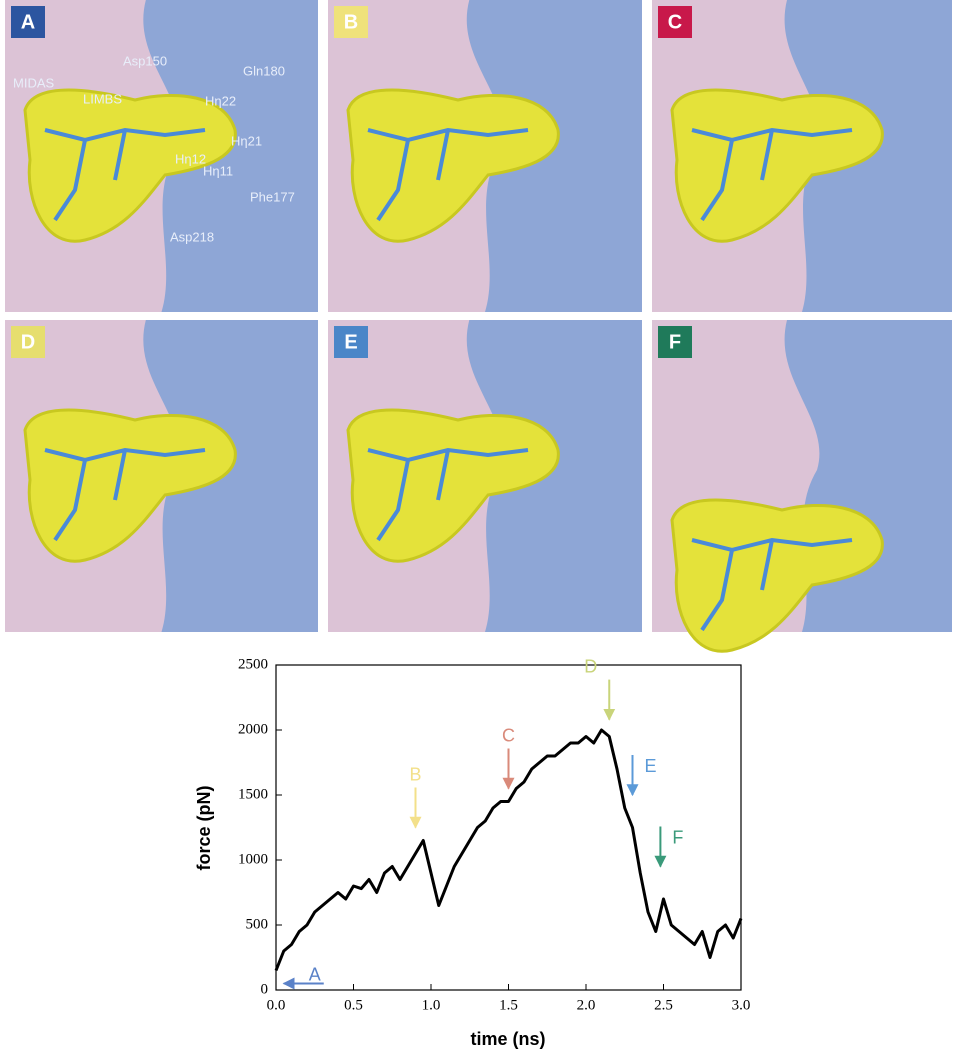 Image resolution: width=956 pixels, height=1060 pixels. What do you see at coordinates (253, 729) in the screenshot?
I see `y-tick-label: 2000` at bounding box center [253, 729].